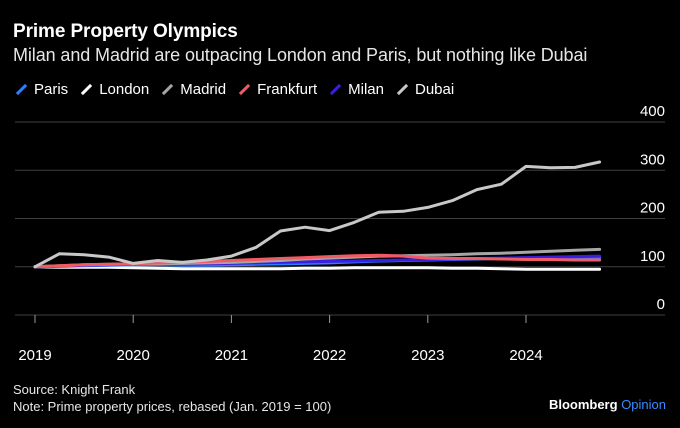 This screenshot has height=428, width=680. What do you see at coordinates (34, 355) in the screenshot?
I see `x-tick-label: 2019` at bounding box center [34, 355].